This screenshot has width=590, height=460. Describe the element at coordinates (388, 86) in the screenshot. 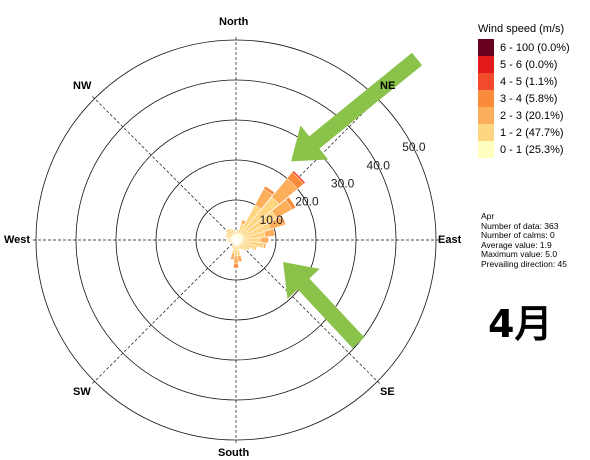

I see `direction-label-ne: NE` at that location.